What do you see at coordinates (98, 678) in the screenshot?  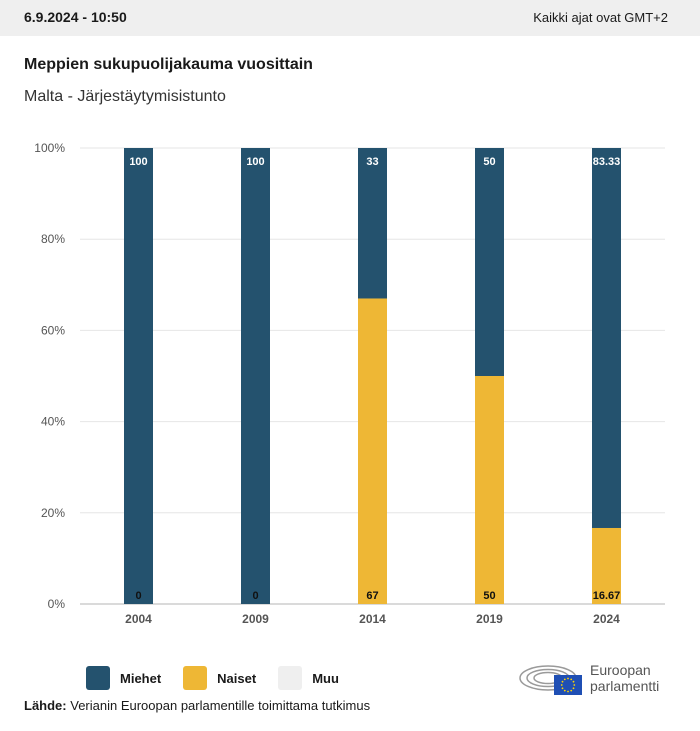 I see `legend-swatch-miehet` at bounding box center [98, 678].